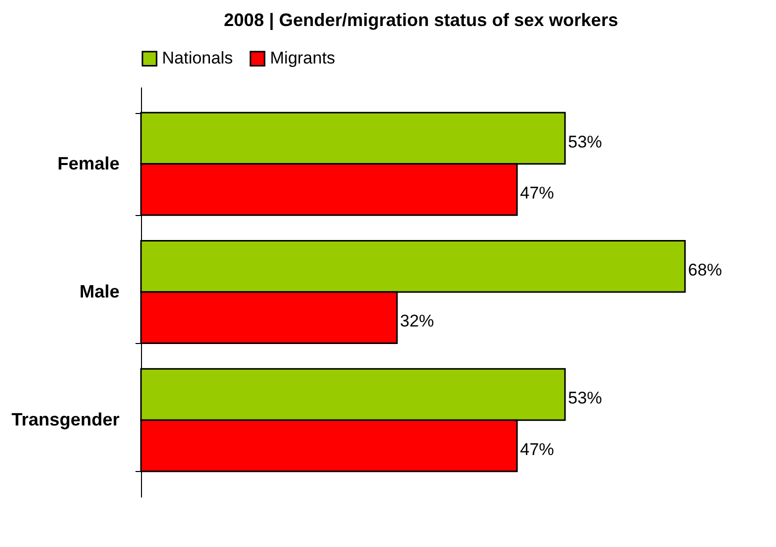  Describe the element at coordinates (417, 321) in the screenshot. I see `data-label: 32%` at that location.